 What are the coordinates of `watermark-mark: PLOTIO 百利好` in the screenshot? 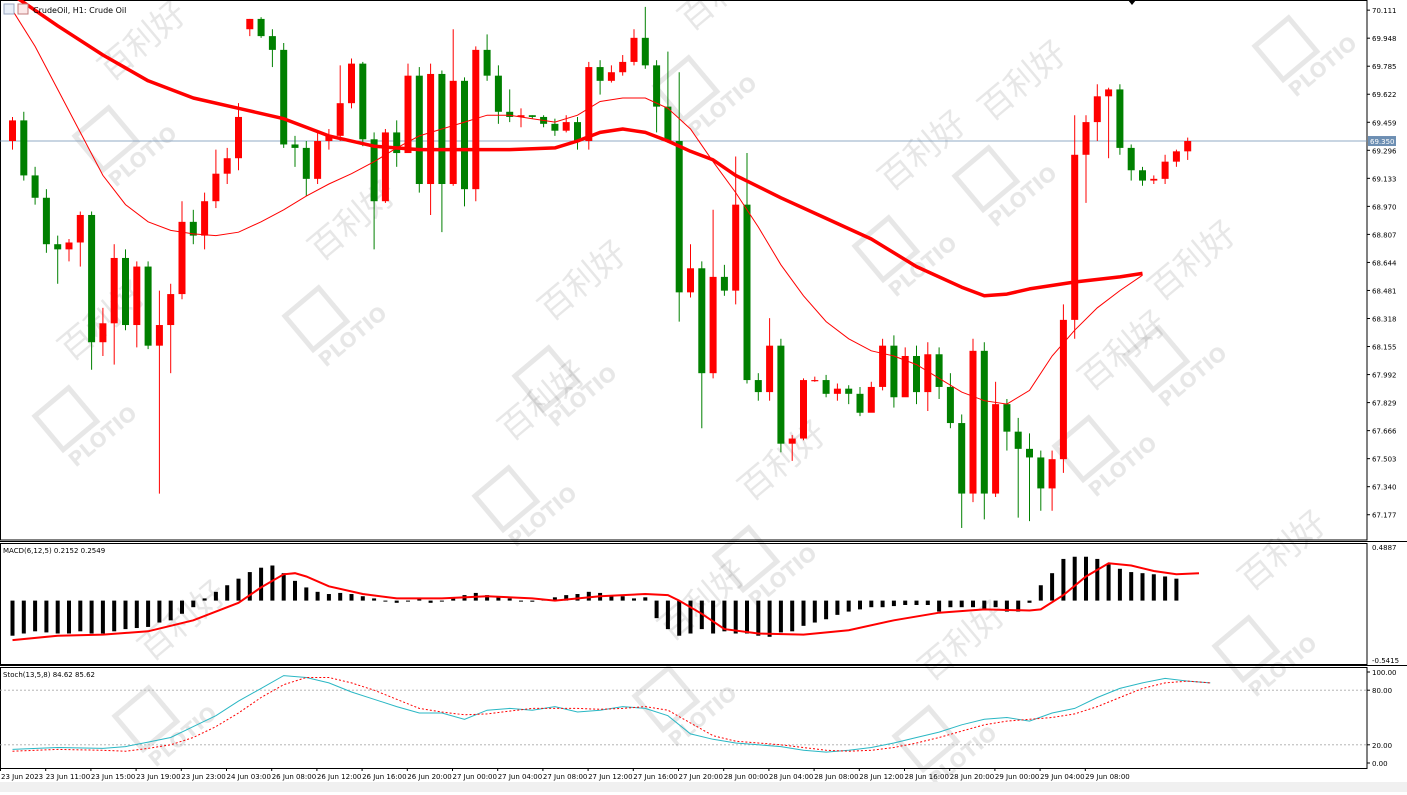 It's located at (713, 71).